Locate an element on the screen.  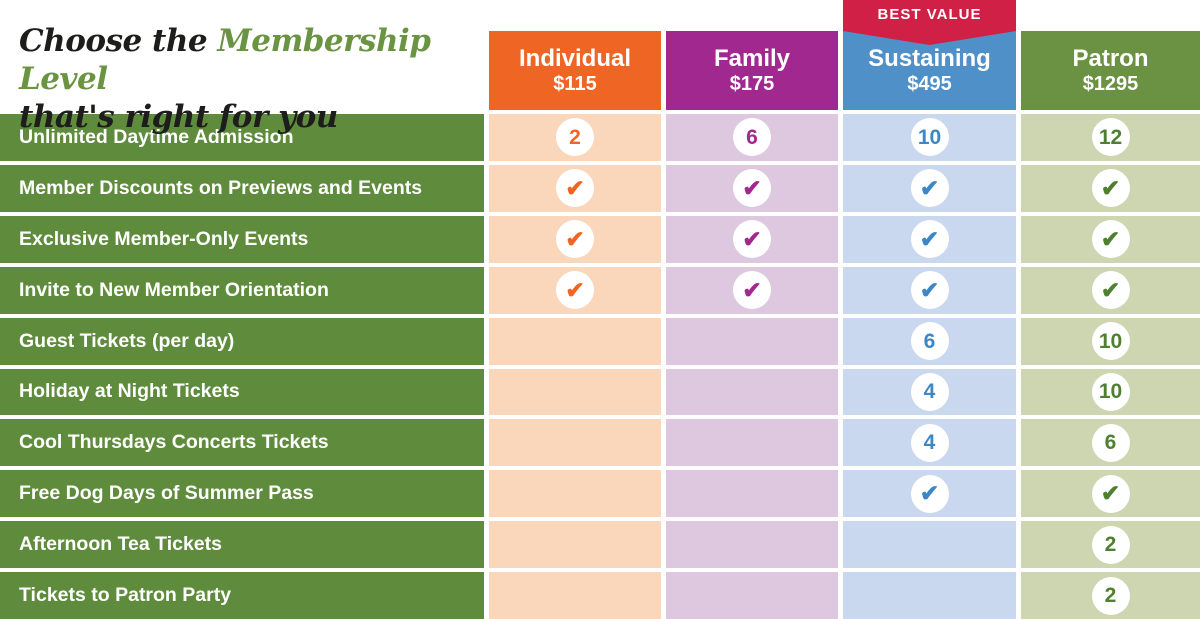
cell-individual-row-4: ✔ is located at coordinates (575, 290).